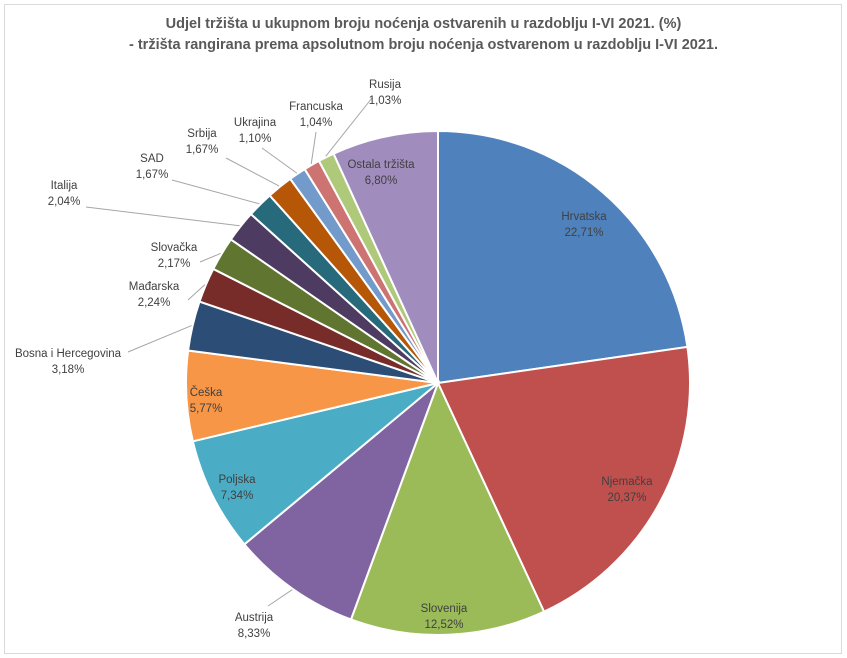  Describe the element at coordinates (154, 295) in the screenshot. I see `slice-label: Mađarska 2,24%` at that location.